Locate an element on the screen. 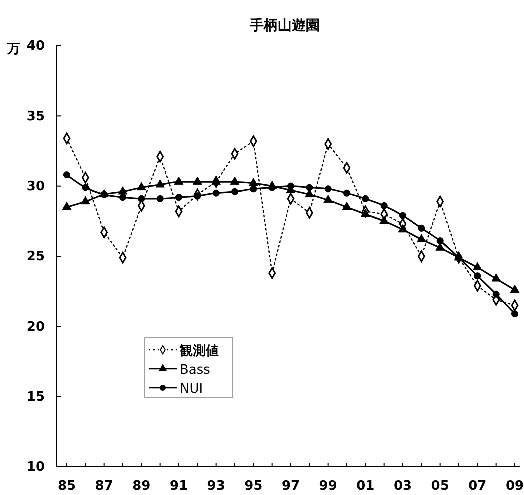 Image resolution: width=524 pixels, height=495 pixels. y-tick-label: 40 is located at coordinates (35, 46).